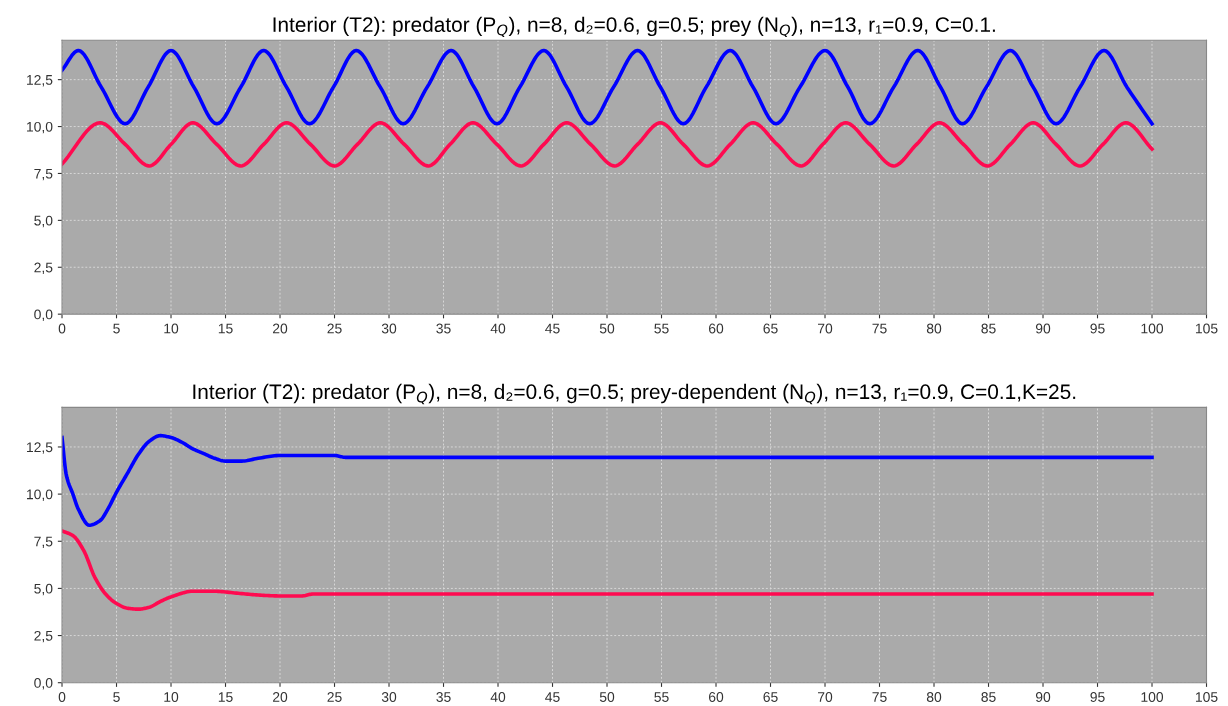 The width and height of the screenshot is (1228, 706). What do you see at coordinates (634, 27) in the screenshot?
I see `chart-title: Interior (T2): predator (P$_{Q}$), n=8, d₂=0.6, g=0.5; prey (N$_{Q}$), n=13, r₁=0.9, C=0.1.` at bounding box center [634, 27].